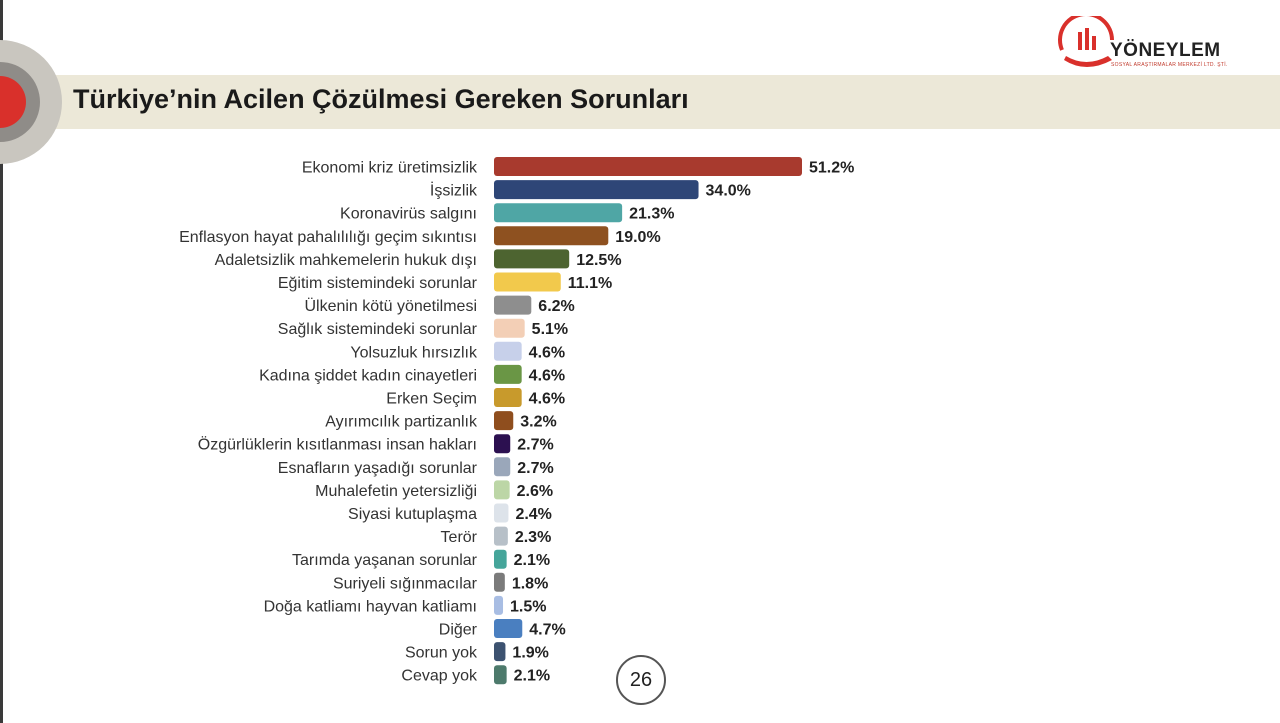 The height and width of the screenshot is (723, 1280). Describe the element at coordinates (728, 191) in the screenshot. I see `value-label: 34.0%` at that location.